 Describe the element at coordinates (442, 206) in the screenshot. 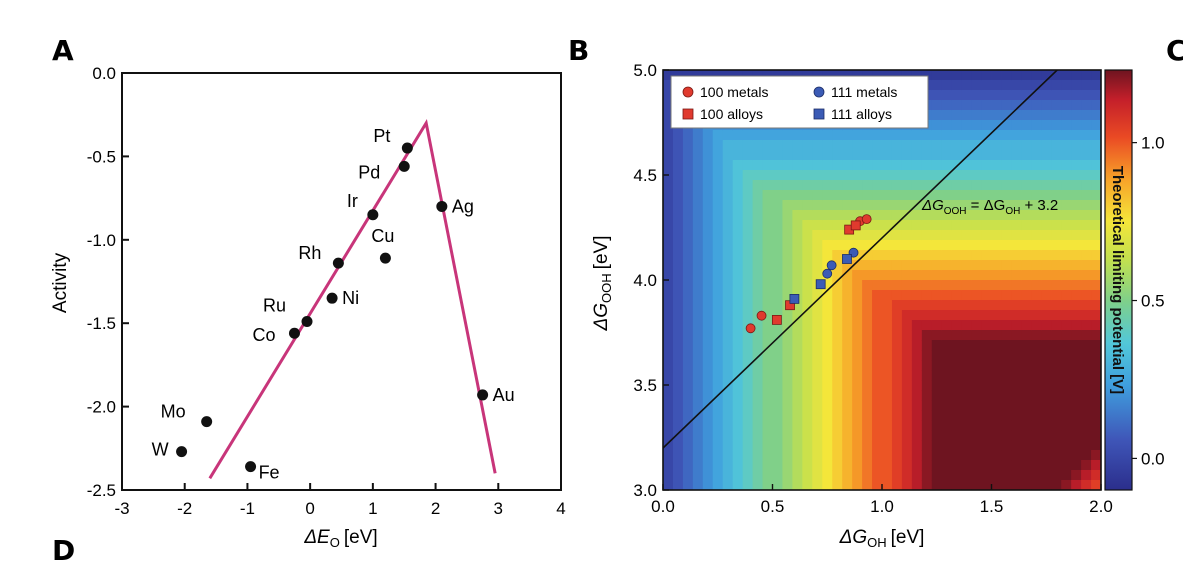

I see `data-point-ag` at that location.